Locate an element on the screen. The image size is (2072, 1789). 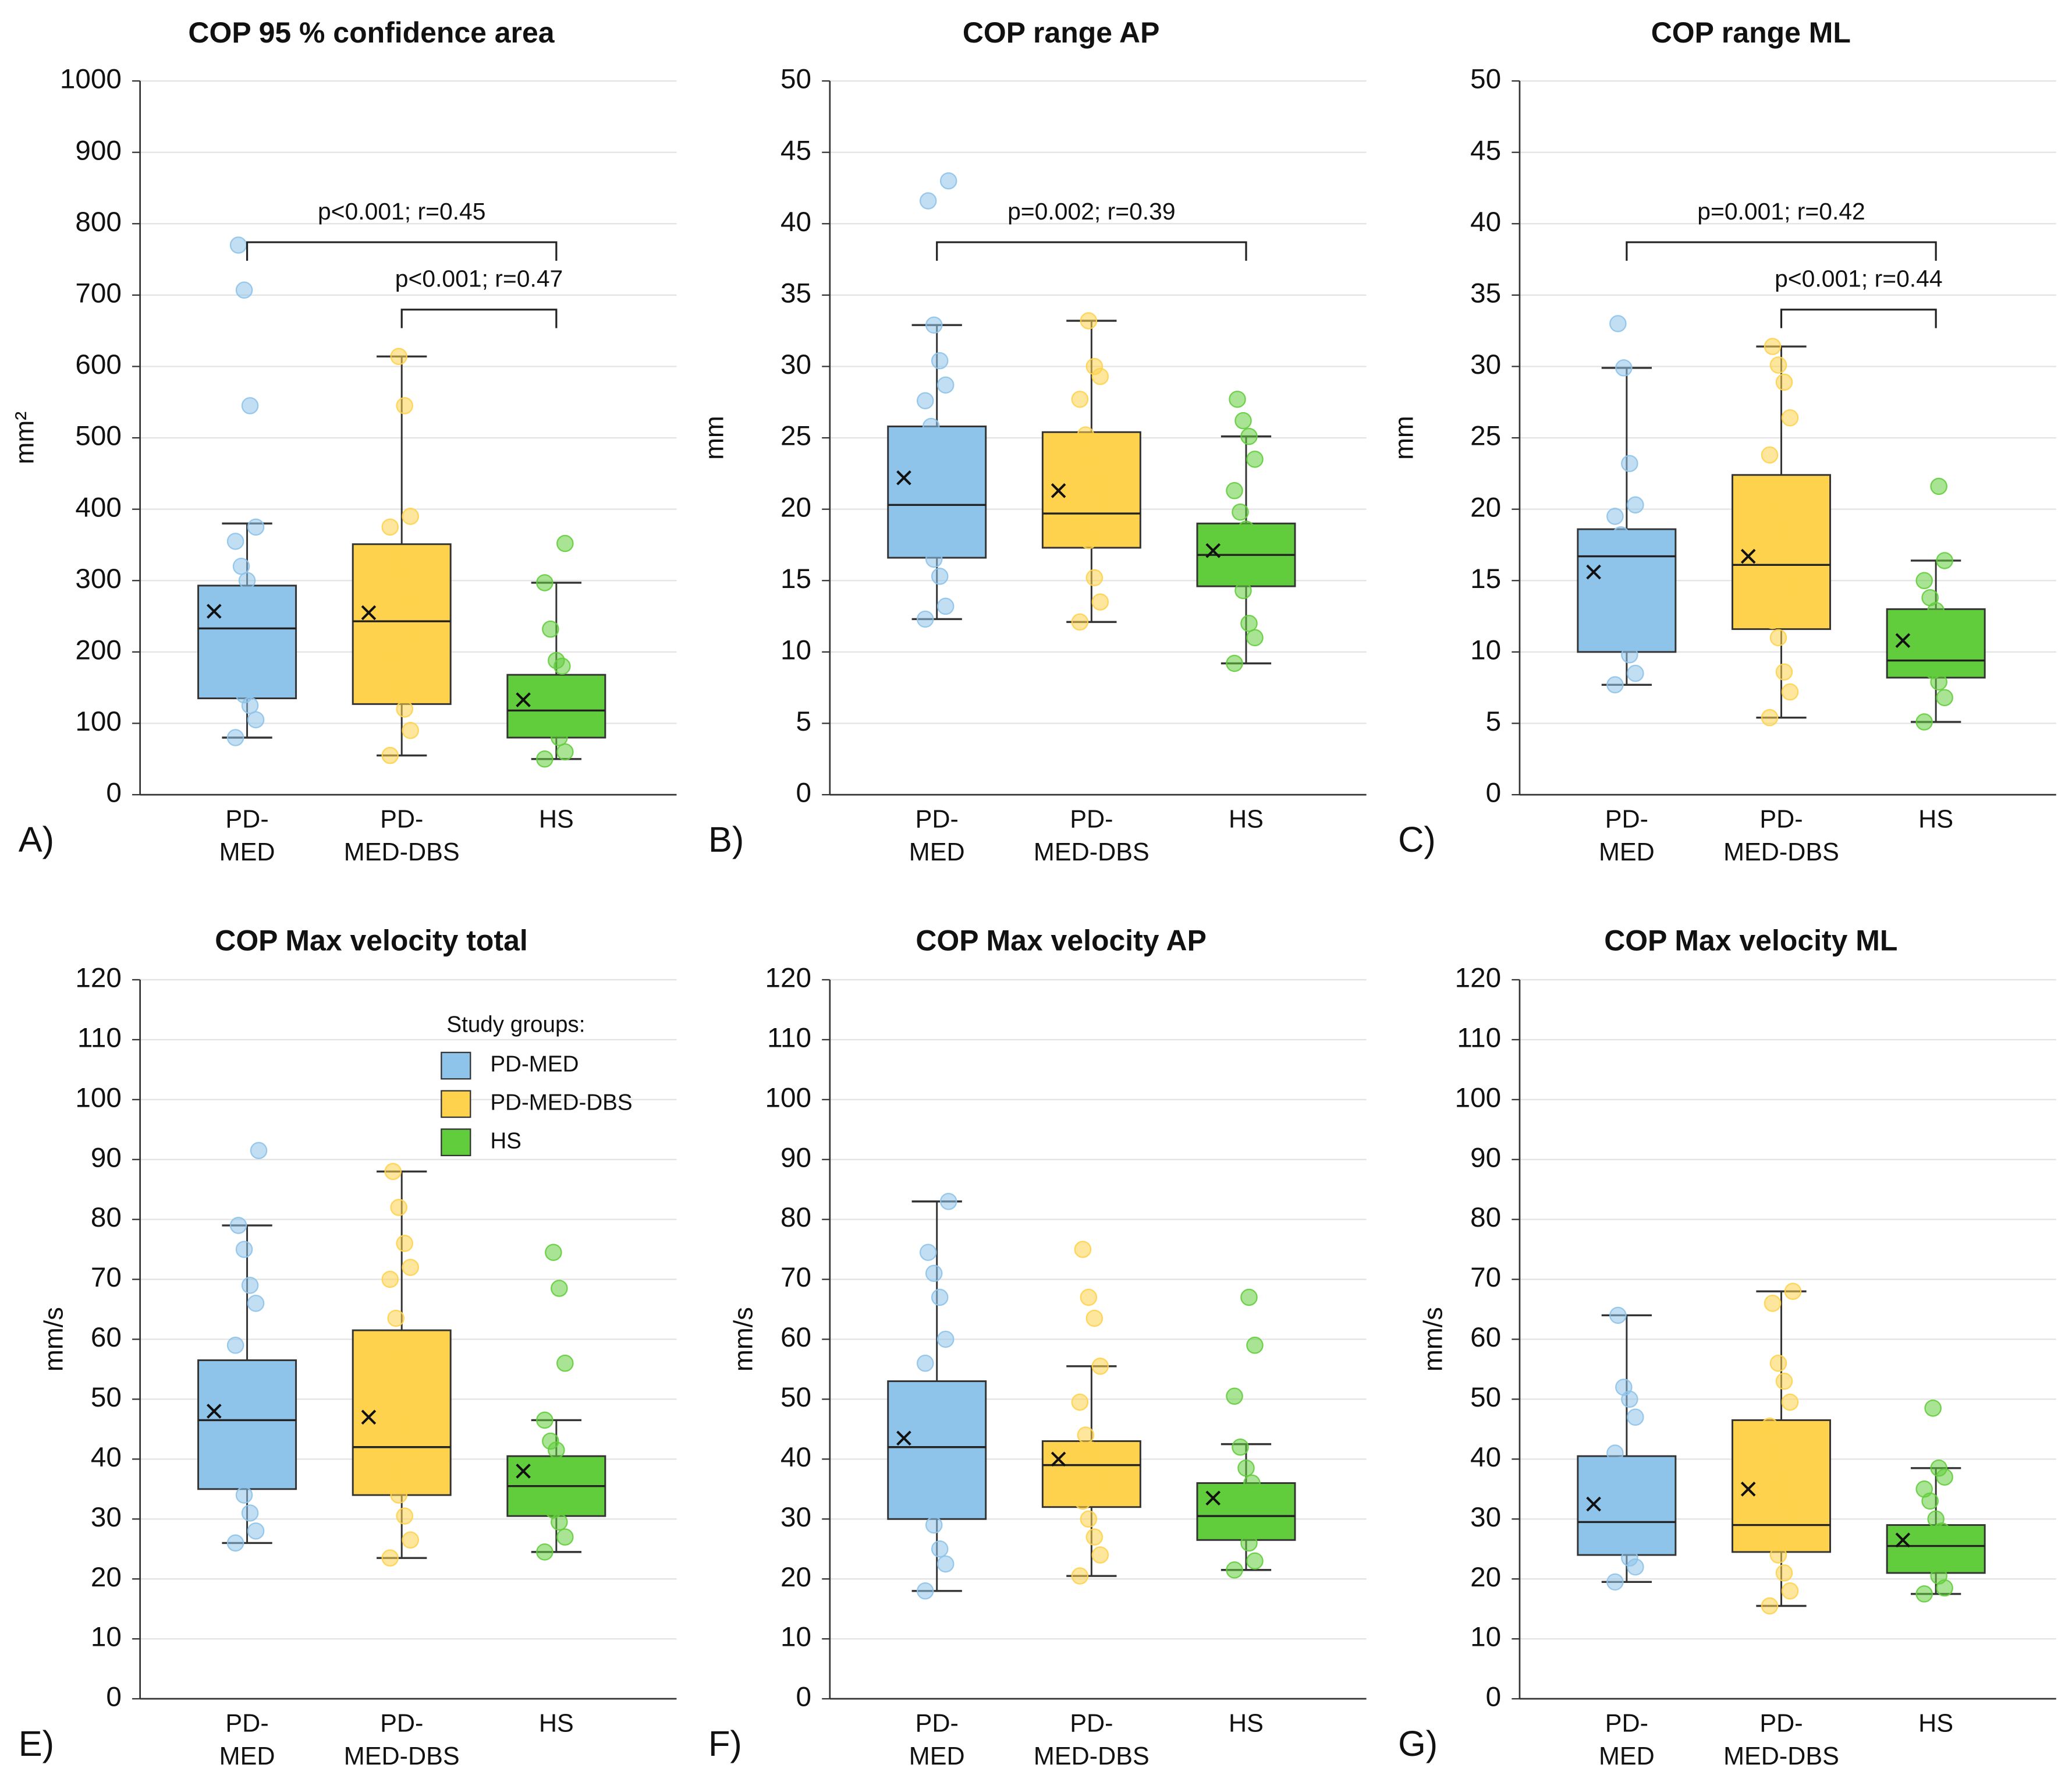
legend-swatch is located at coordinates (456, 1142).